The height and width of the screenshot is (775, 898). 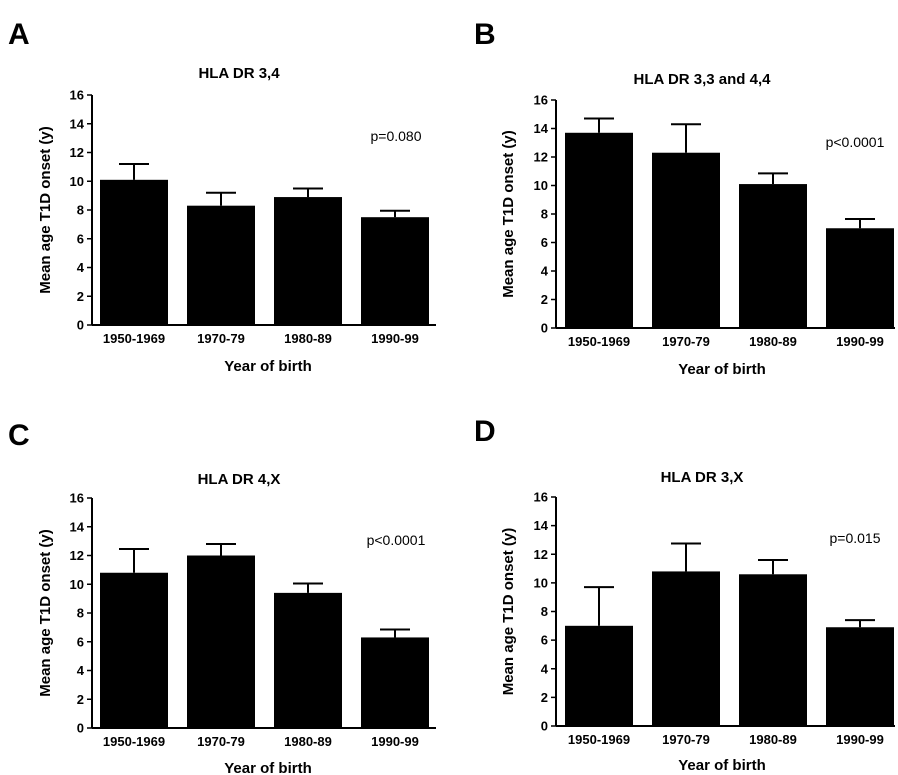 What do you see at coordinates (239, 479) in the screenshot?
I see `chart-title: HLA DR 4,X` at bounding box center [239, 479].